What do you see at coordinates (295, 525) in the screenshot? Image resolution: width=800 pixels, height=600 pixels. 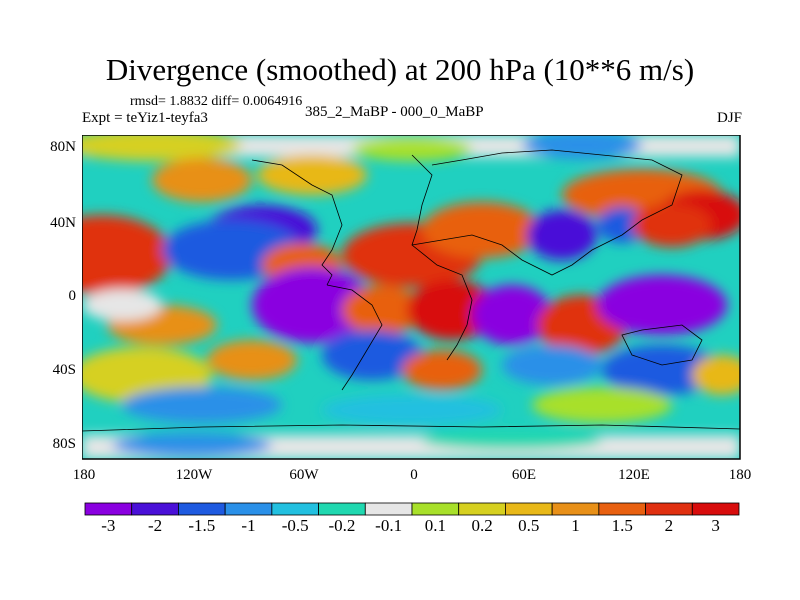 I see `colorbar-label: -0.5` at bounding box center [295, 525].